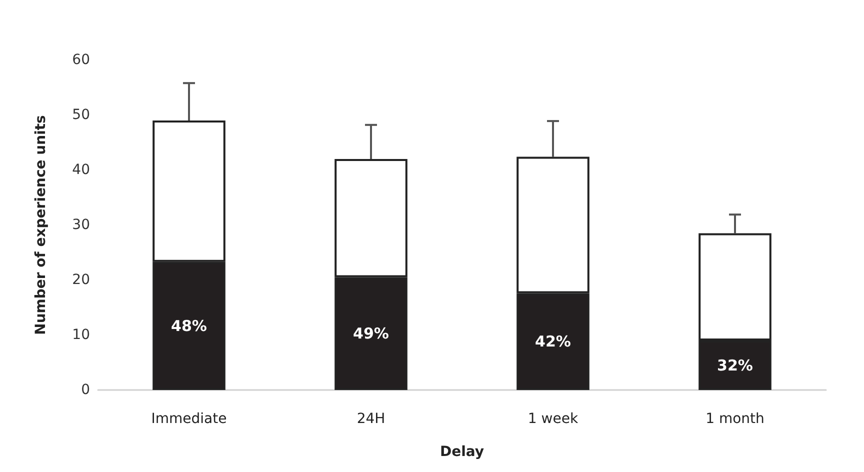 This screenshot has height=472, width=864. What do you see at coordinates (735, 365) in the screenshot?
I see `annotation: 32%` at bounding box center [735, 365].